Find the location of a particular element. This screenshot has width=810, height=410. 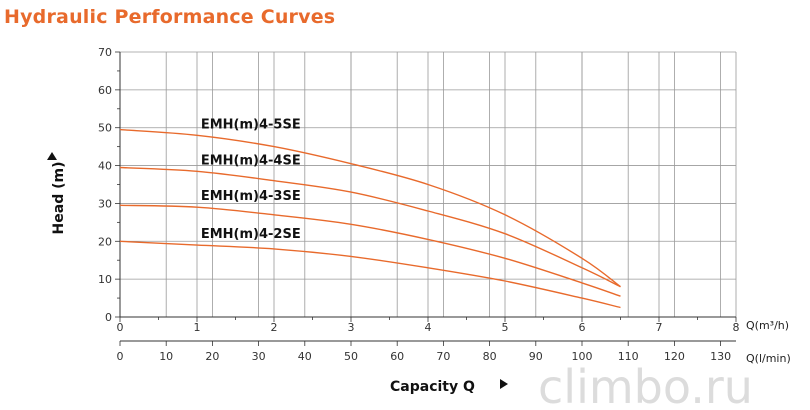

y-tick-label: 40 is located at coordinates (105, 166).